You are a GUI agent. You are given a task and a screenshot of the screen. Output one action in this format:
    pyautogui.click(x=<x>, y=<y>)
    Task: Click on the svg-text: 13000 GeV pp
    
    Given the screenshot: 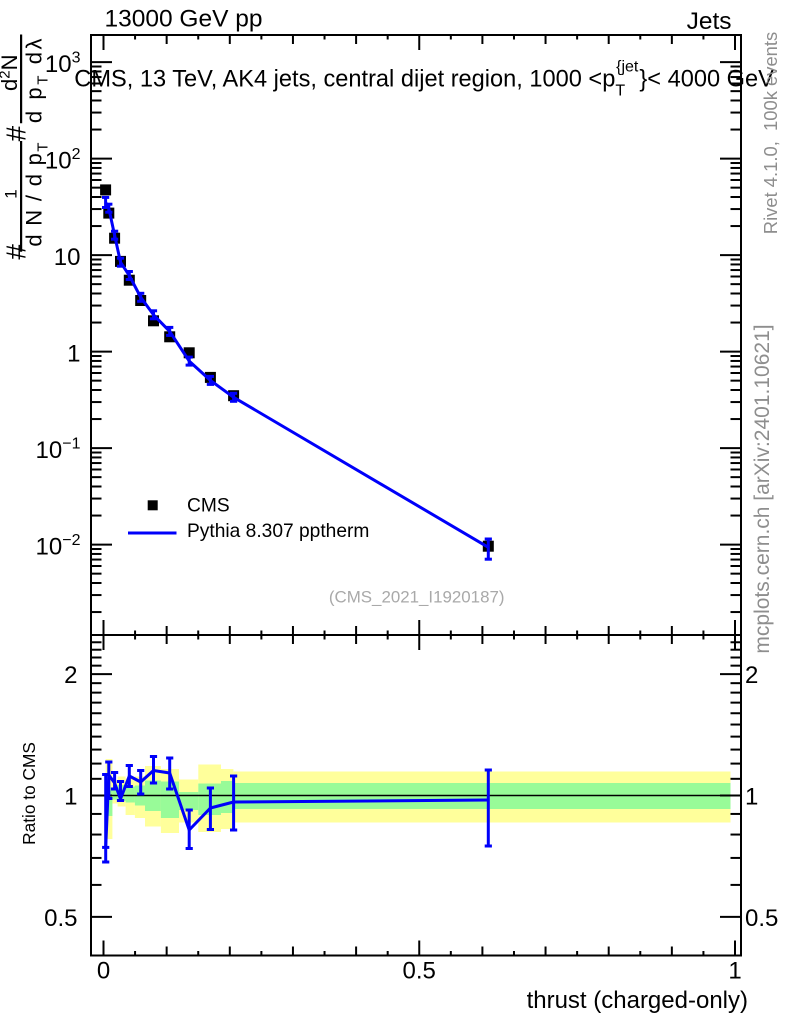 What is the action you would take?
    pyautogui.click(x=184, y=19)
    